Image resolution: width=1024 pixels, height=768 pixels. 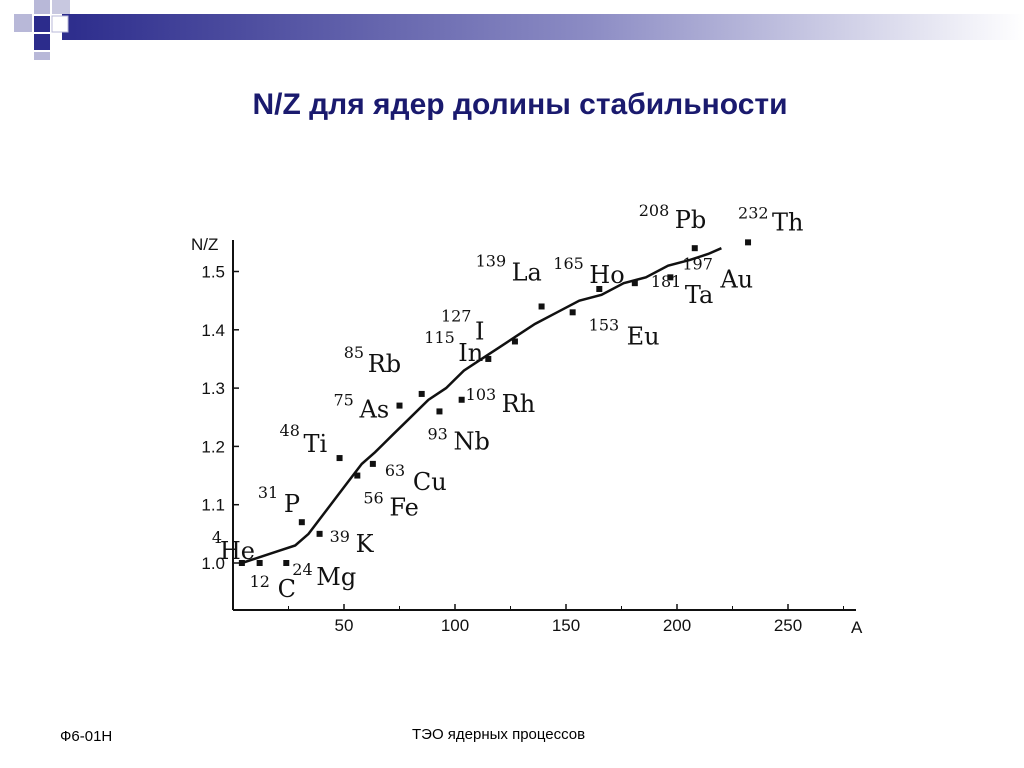 I want to click on y-tick-label: 1.4, so click(x=213, y=330).